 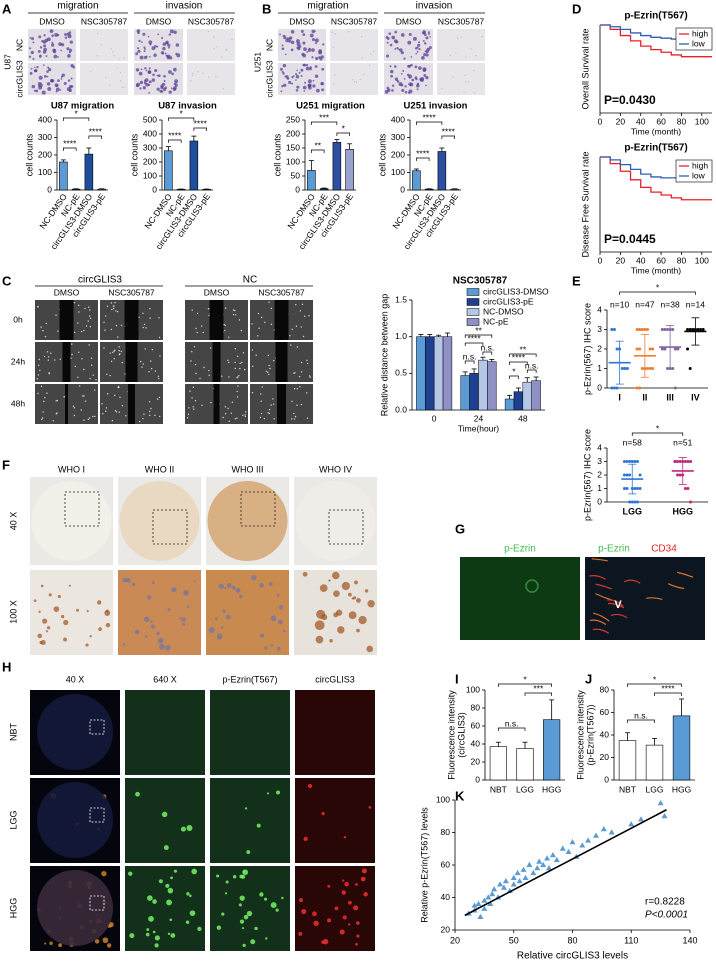 What do you see at coordinates (216, 362) in the screenshot?
I see `scratch-gap` at bounding box center [216, 362].